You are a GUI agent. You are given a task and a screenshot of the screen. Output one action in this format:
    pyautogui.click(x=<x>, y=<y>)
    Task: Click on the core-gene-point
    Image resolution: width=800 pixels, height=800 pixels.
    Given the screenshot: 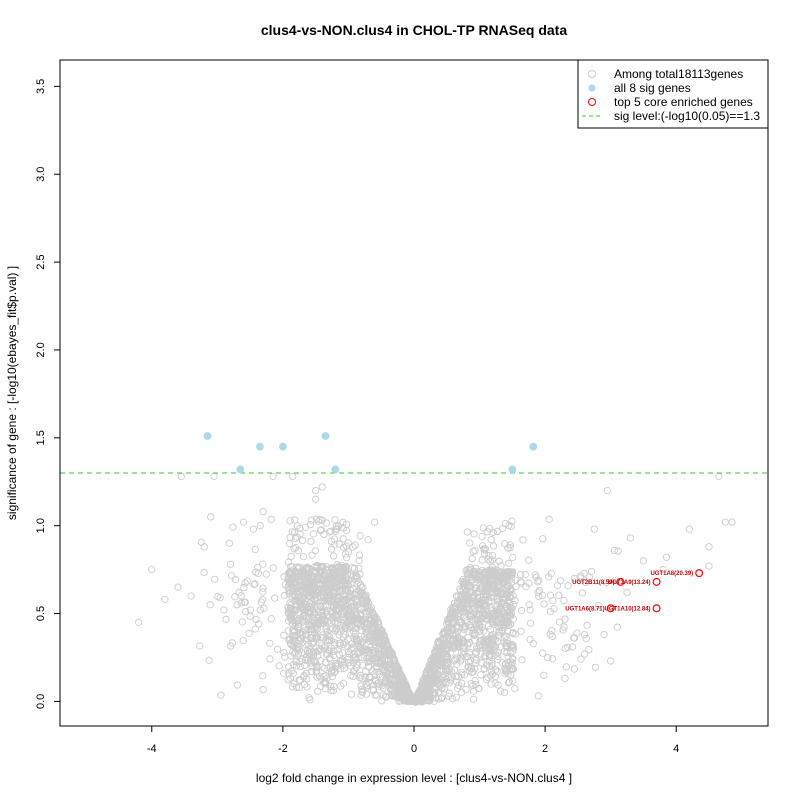 What is the action you would take?
    pyautogui.click(x=620, y=581)
    